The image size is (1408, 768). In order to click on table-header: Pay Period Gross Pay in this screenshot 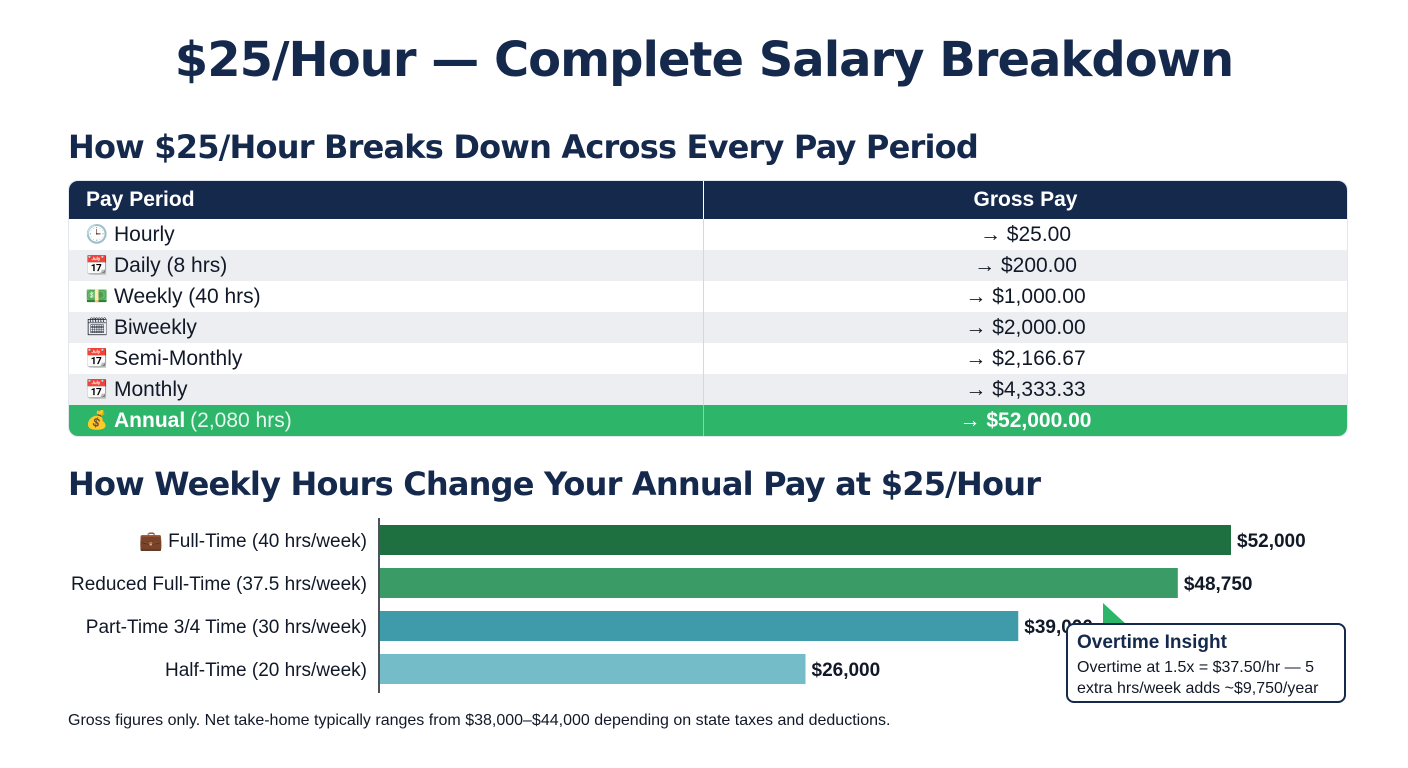, I will do `click(708, 200)`.